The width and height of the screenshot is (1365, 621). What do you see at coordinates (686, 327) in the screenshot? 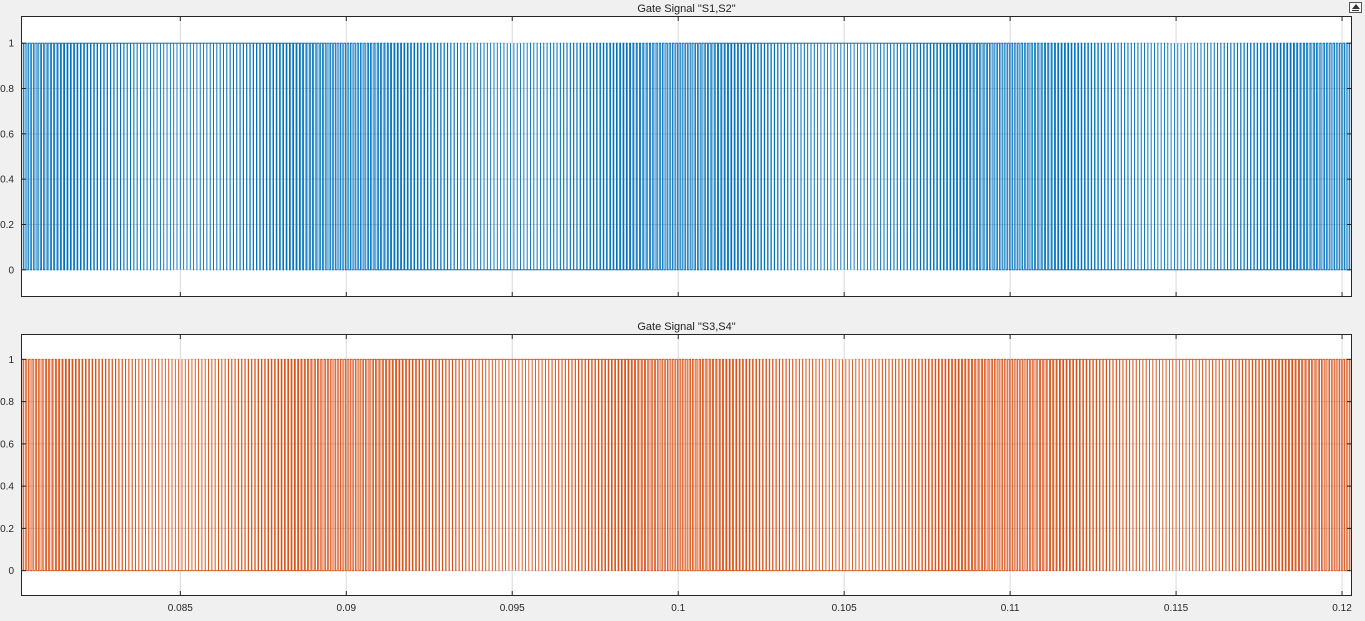
I see `chart-title: Gate Signal "S3,S4"` at bounding box center [686, 327].